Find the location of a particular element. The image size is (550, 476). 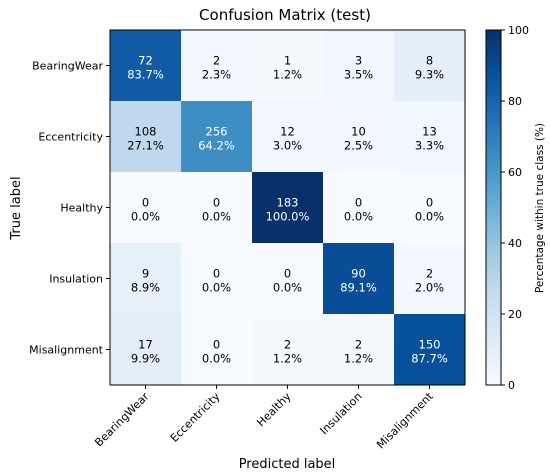

cell-percent-label: 9.3% is located at coordinates (429, 75).